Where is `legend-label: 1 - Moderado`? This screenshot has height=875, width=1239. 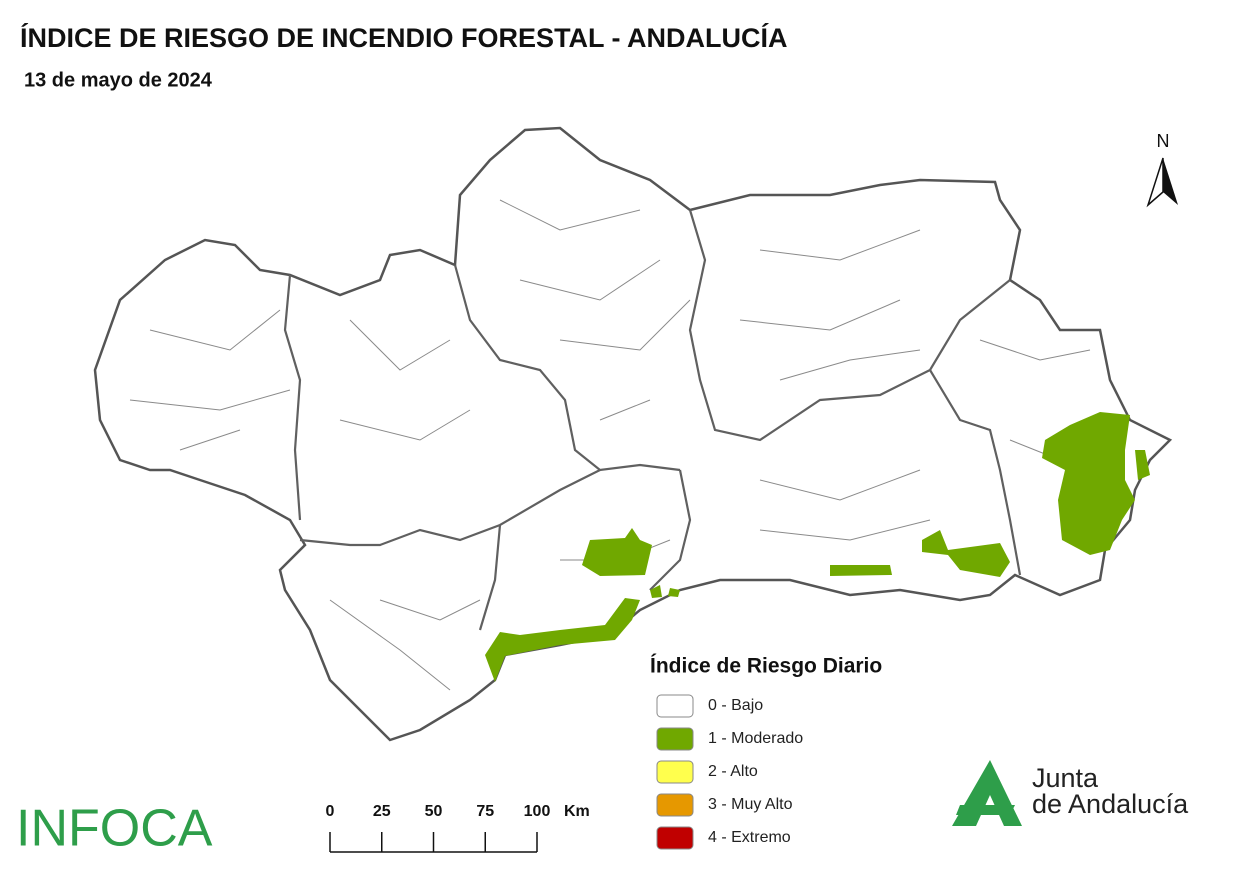
legend-label: 1 - Moderado is located at coordinates (755, 738).